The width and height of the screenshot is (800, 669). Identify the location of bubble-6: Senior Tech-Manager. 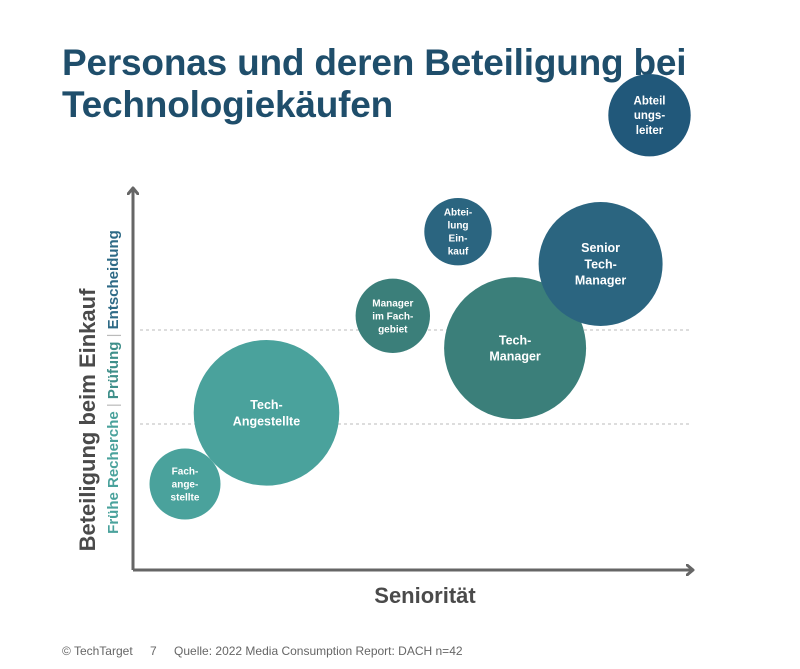
(600, 264).